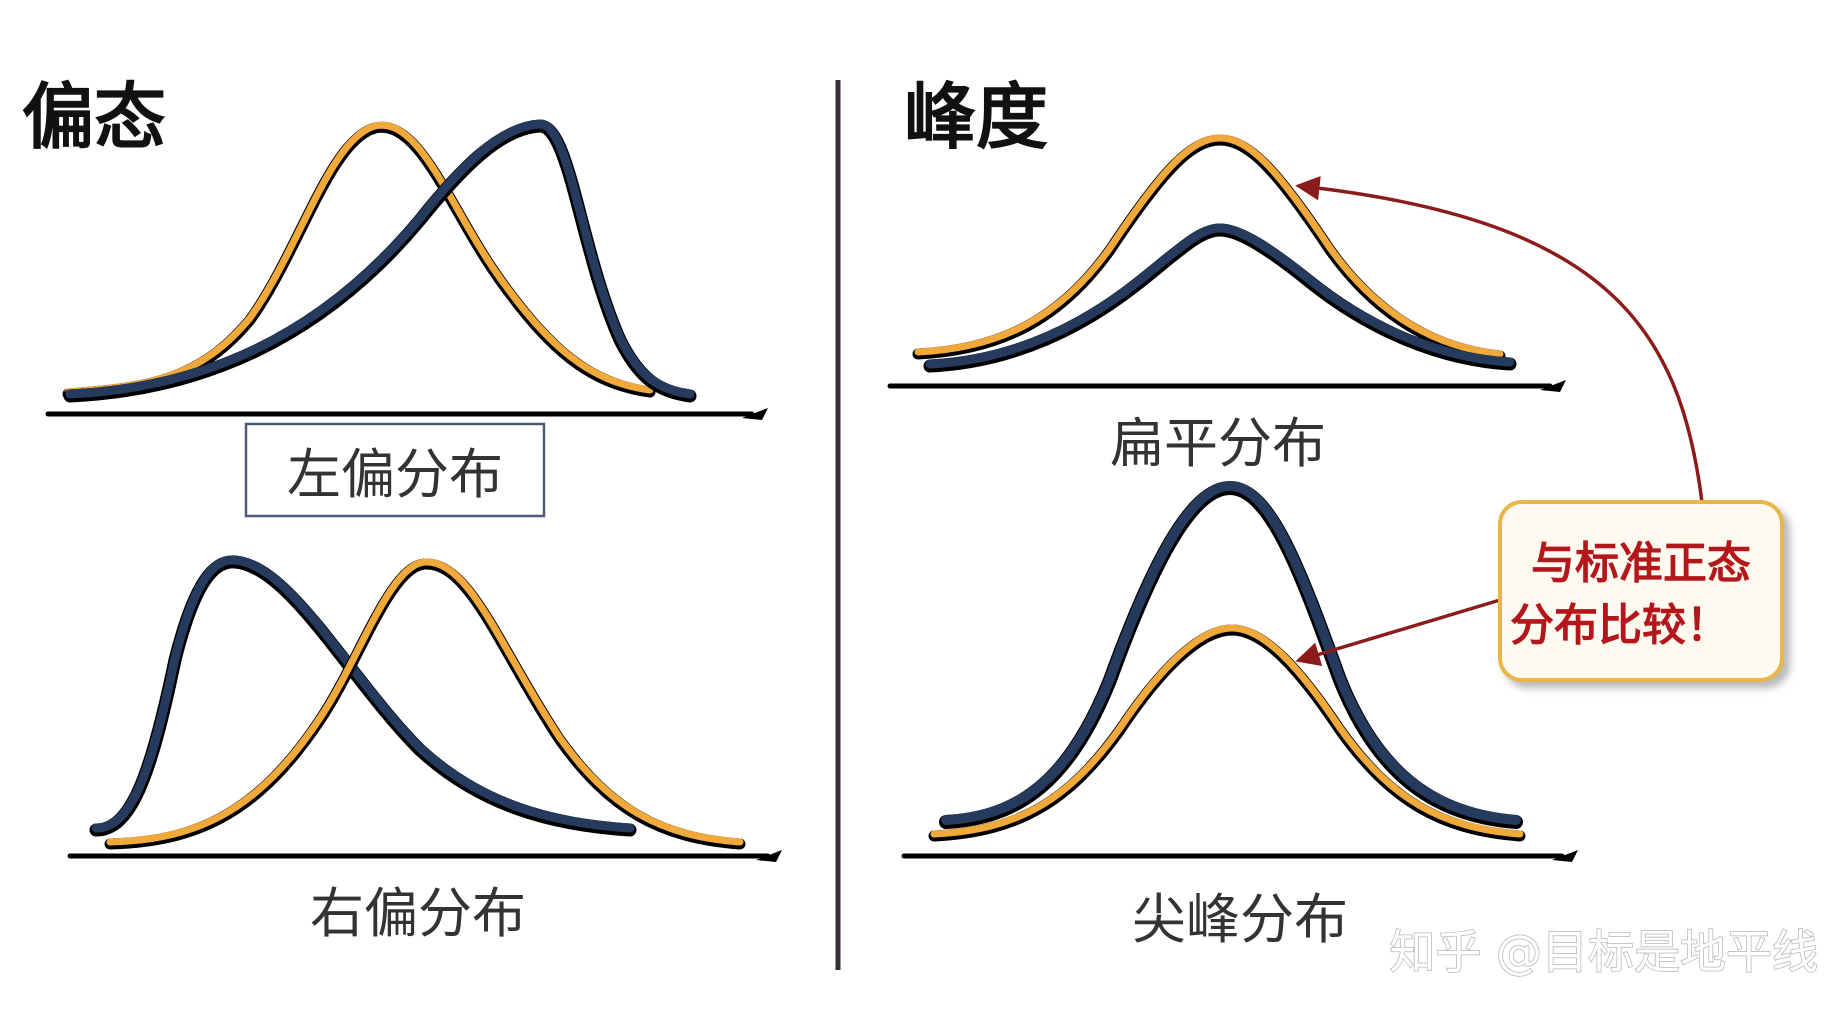  I want to click on normal-curve-shadow, so click(425, 704).